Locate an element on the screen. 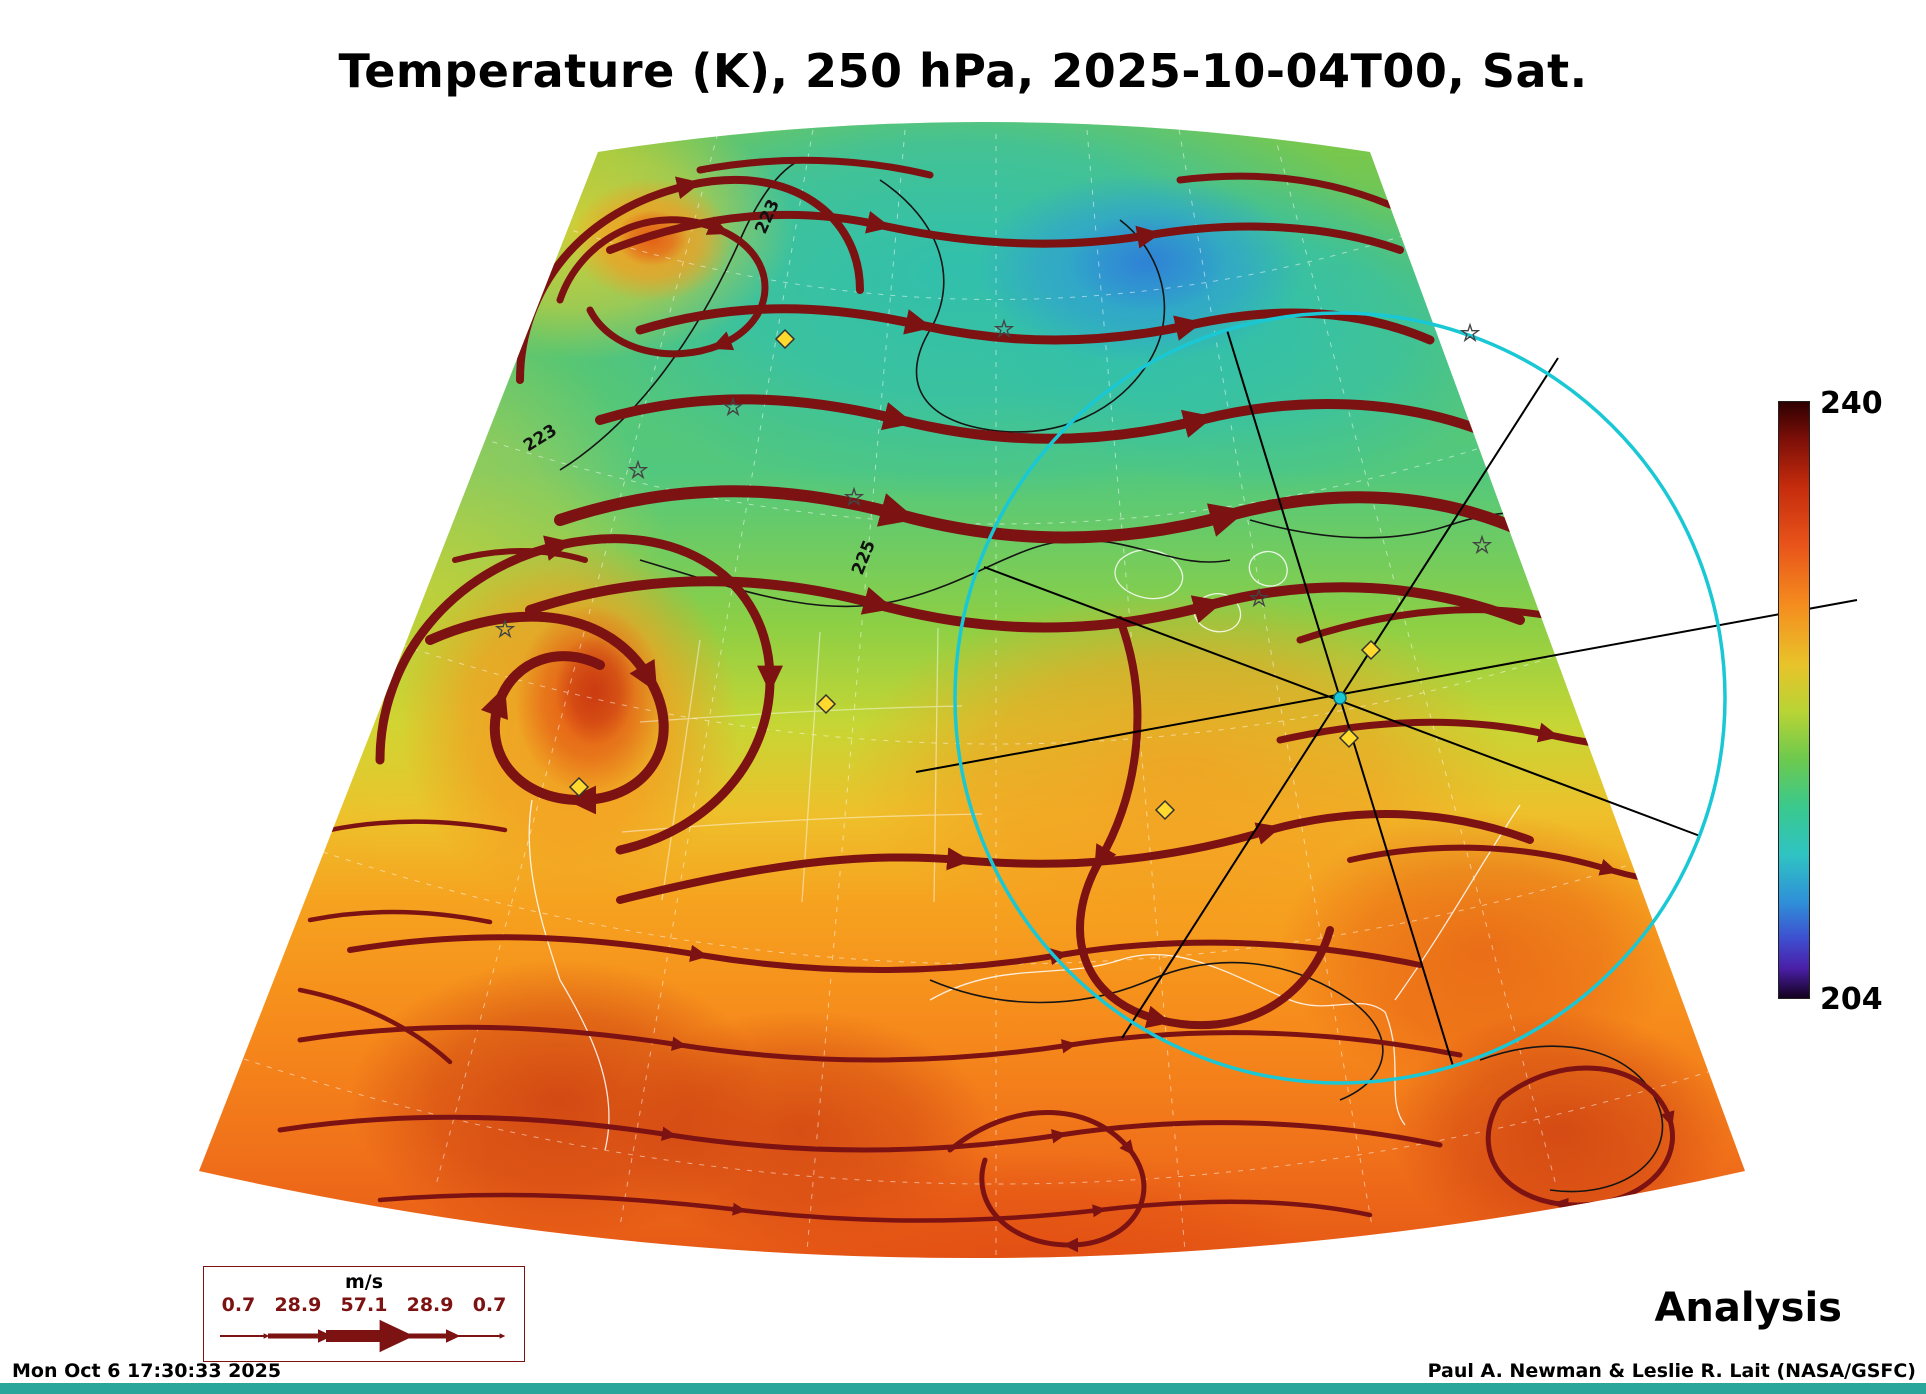 Image resolution: width=1926 pixels, height=1394 pixels. colorbar-min-label: 204 is located at coordinates (1851, 999).